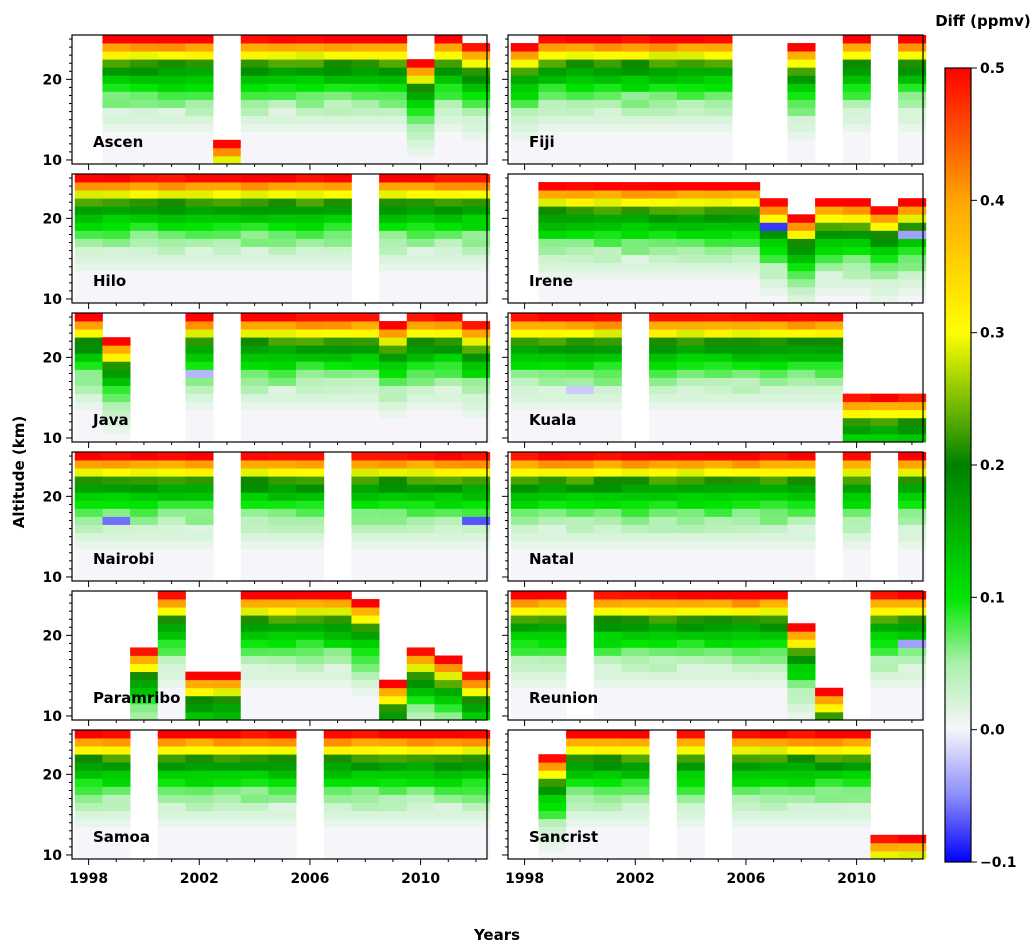  What do you see at coordinates (420, 879) in the screenshot?
I see `x-tick-label: 2010` at bounding box center [420, 879].